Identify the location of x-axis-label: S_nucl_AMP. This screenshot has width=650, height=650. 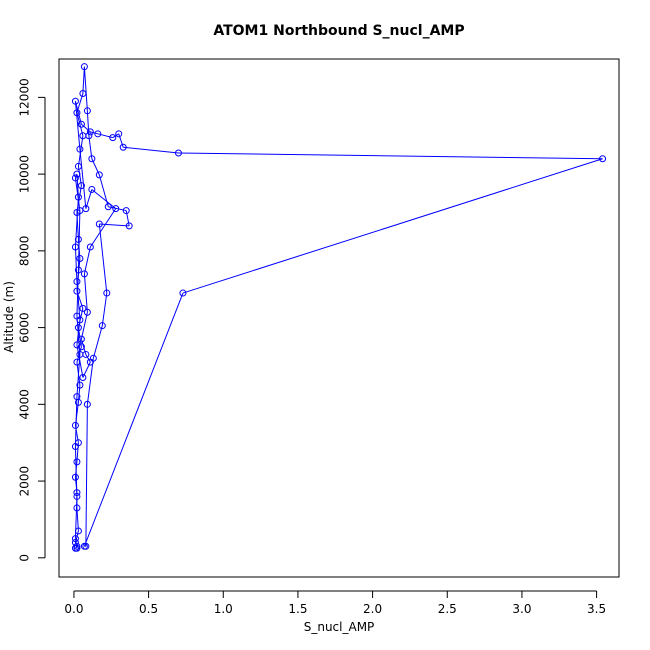
(339, 627).